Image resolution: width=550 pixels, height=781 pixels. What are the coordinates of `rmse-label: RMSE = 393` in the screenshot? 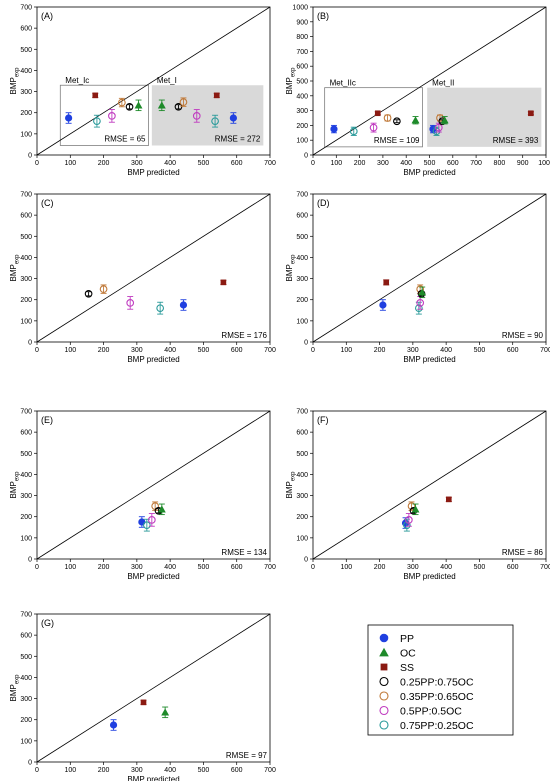 It's located at (516, 140).